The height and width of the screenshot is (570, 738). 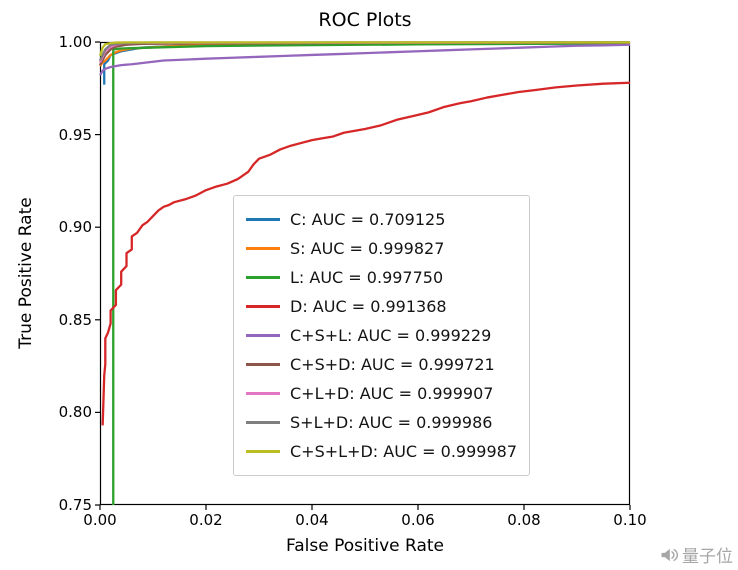 I want to click on legend-label: S: AUC = 0.999827, so click(x=367, y=248).